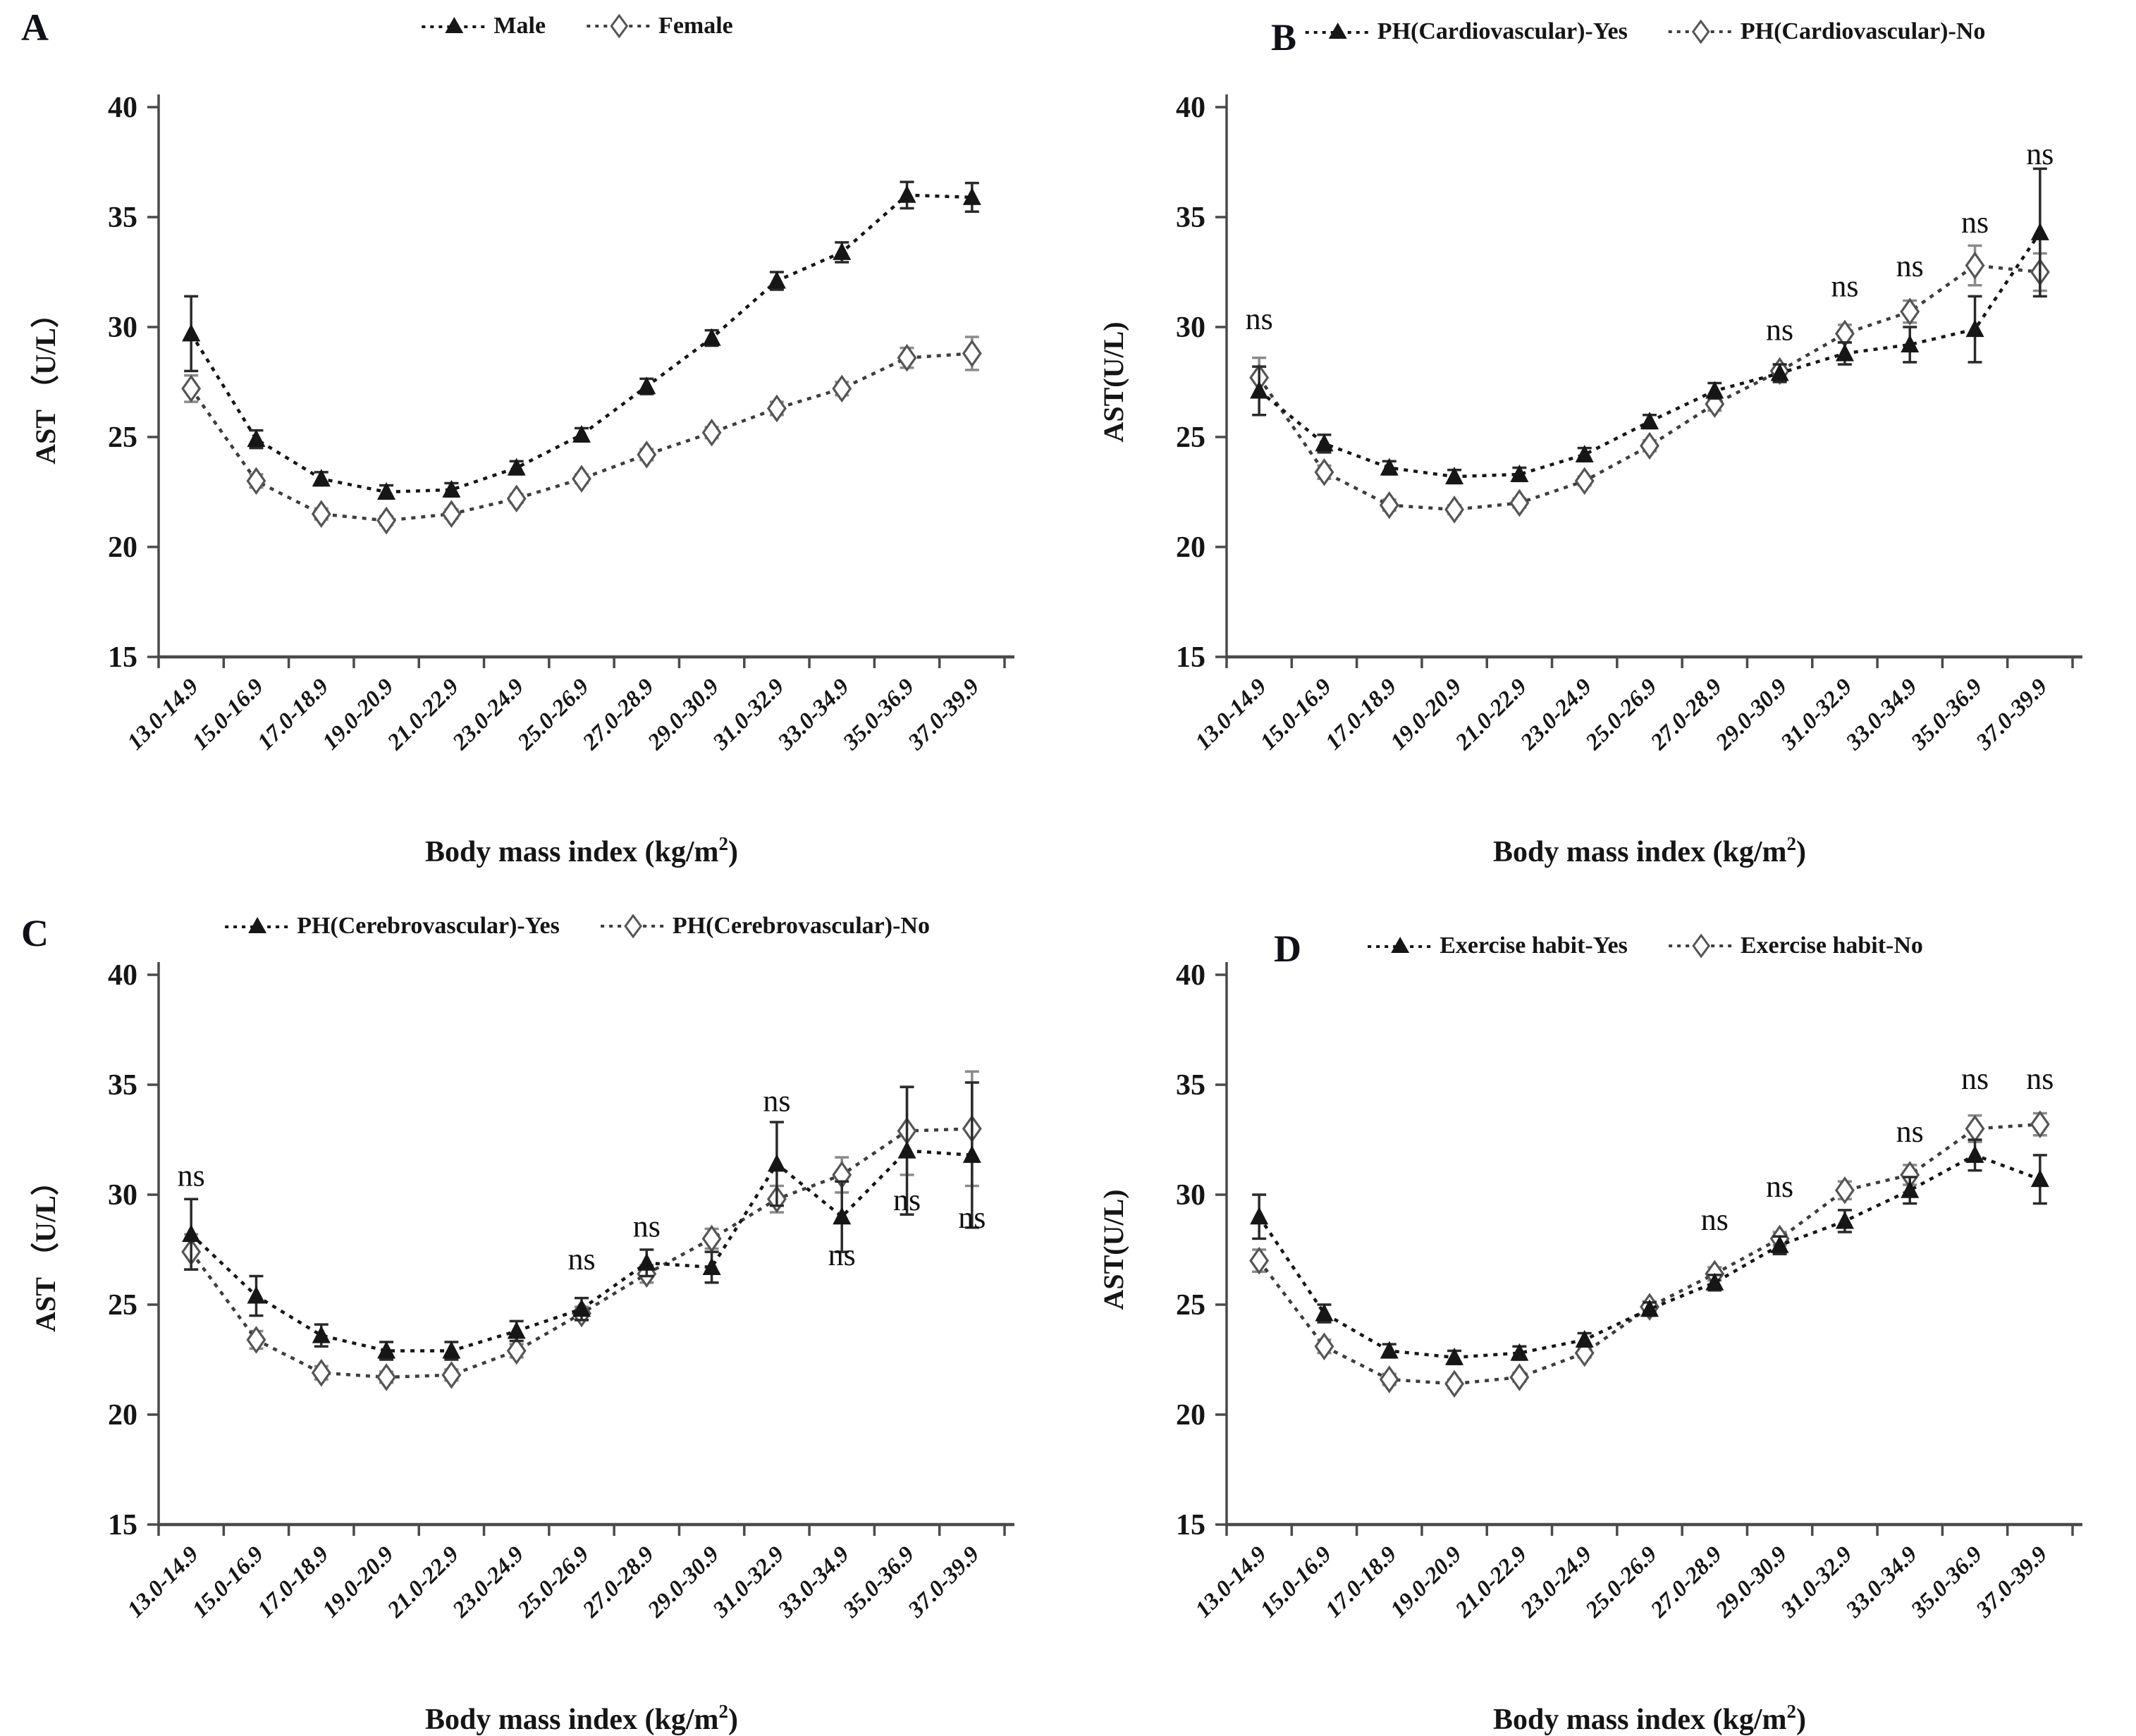  I want to click on y-axis-title: AST(U/L), so click(1113, 1249).